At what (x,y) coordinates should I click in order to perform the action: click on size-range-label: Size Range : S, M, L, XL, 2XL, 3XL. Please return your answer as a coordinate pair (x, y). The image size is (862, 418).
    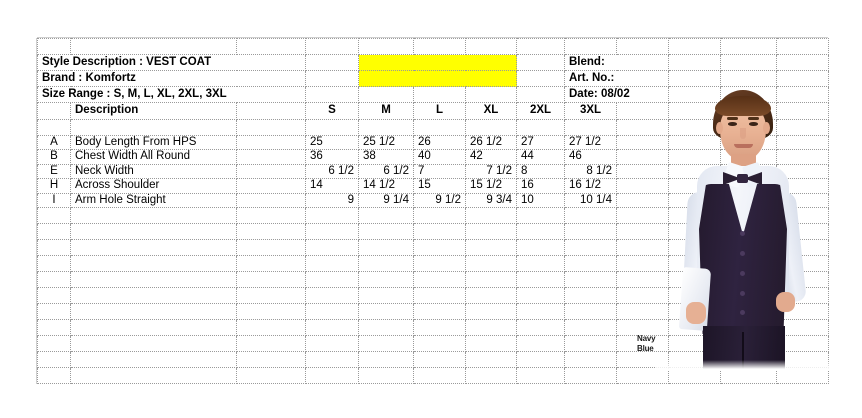
    Looking at the image, I should click on (171, 94).